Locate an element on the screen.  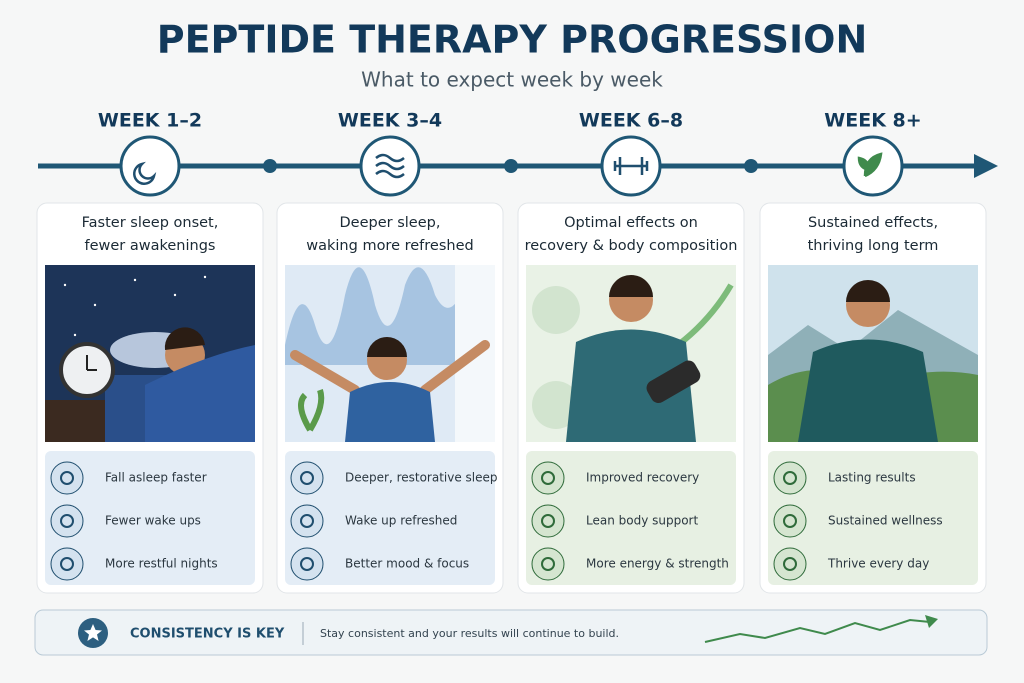
clock-hands is located at coordinates (91, 363).